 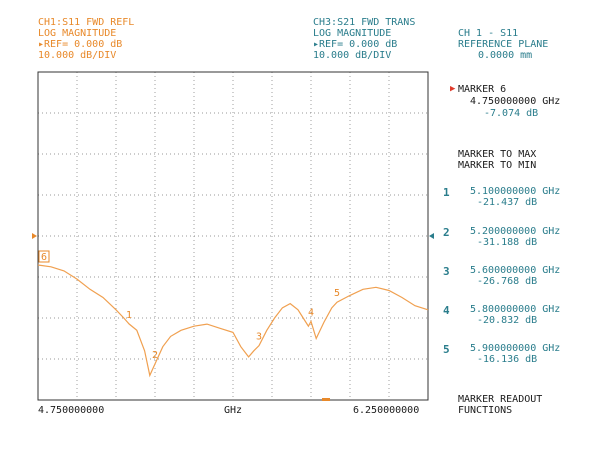 What do you see at coordinates (505, 55) in the screenshot?
I see `ref-plane-value: 0.0000 mm` at bounding box center [505, 55].